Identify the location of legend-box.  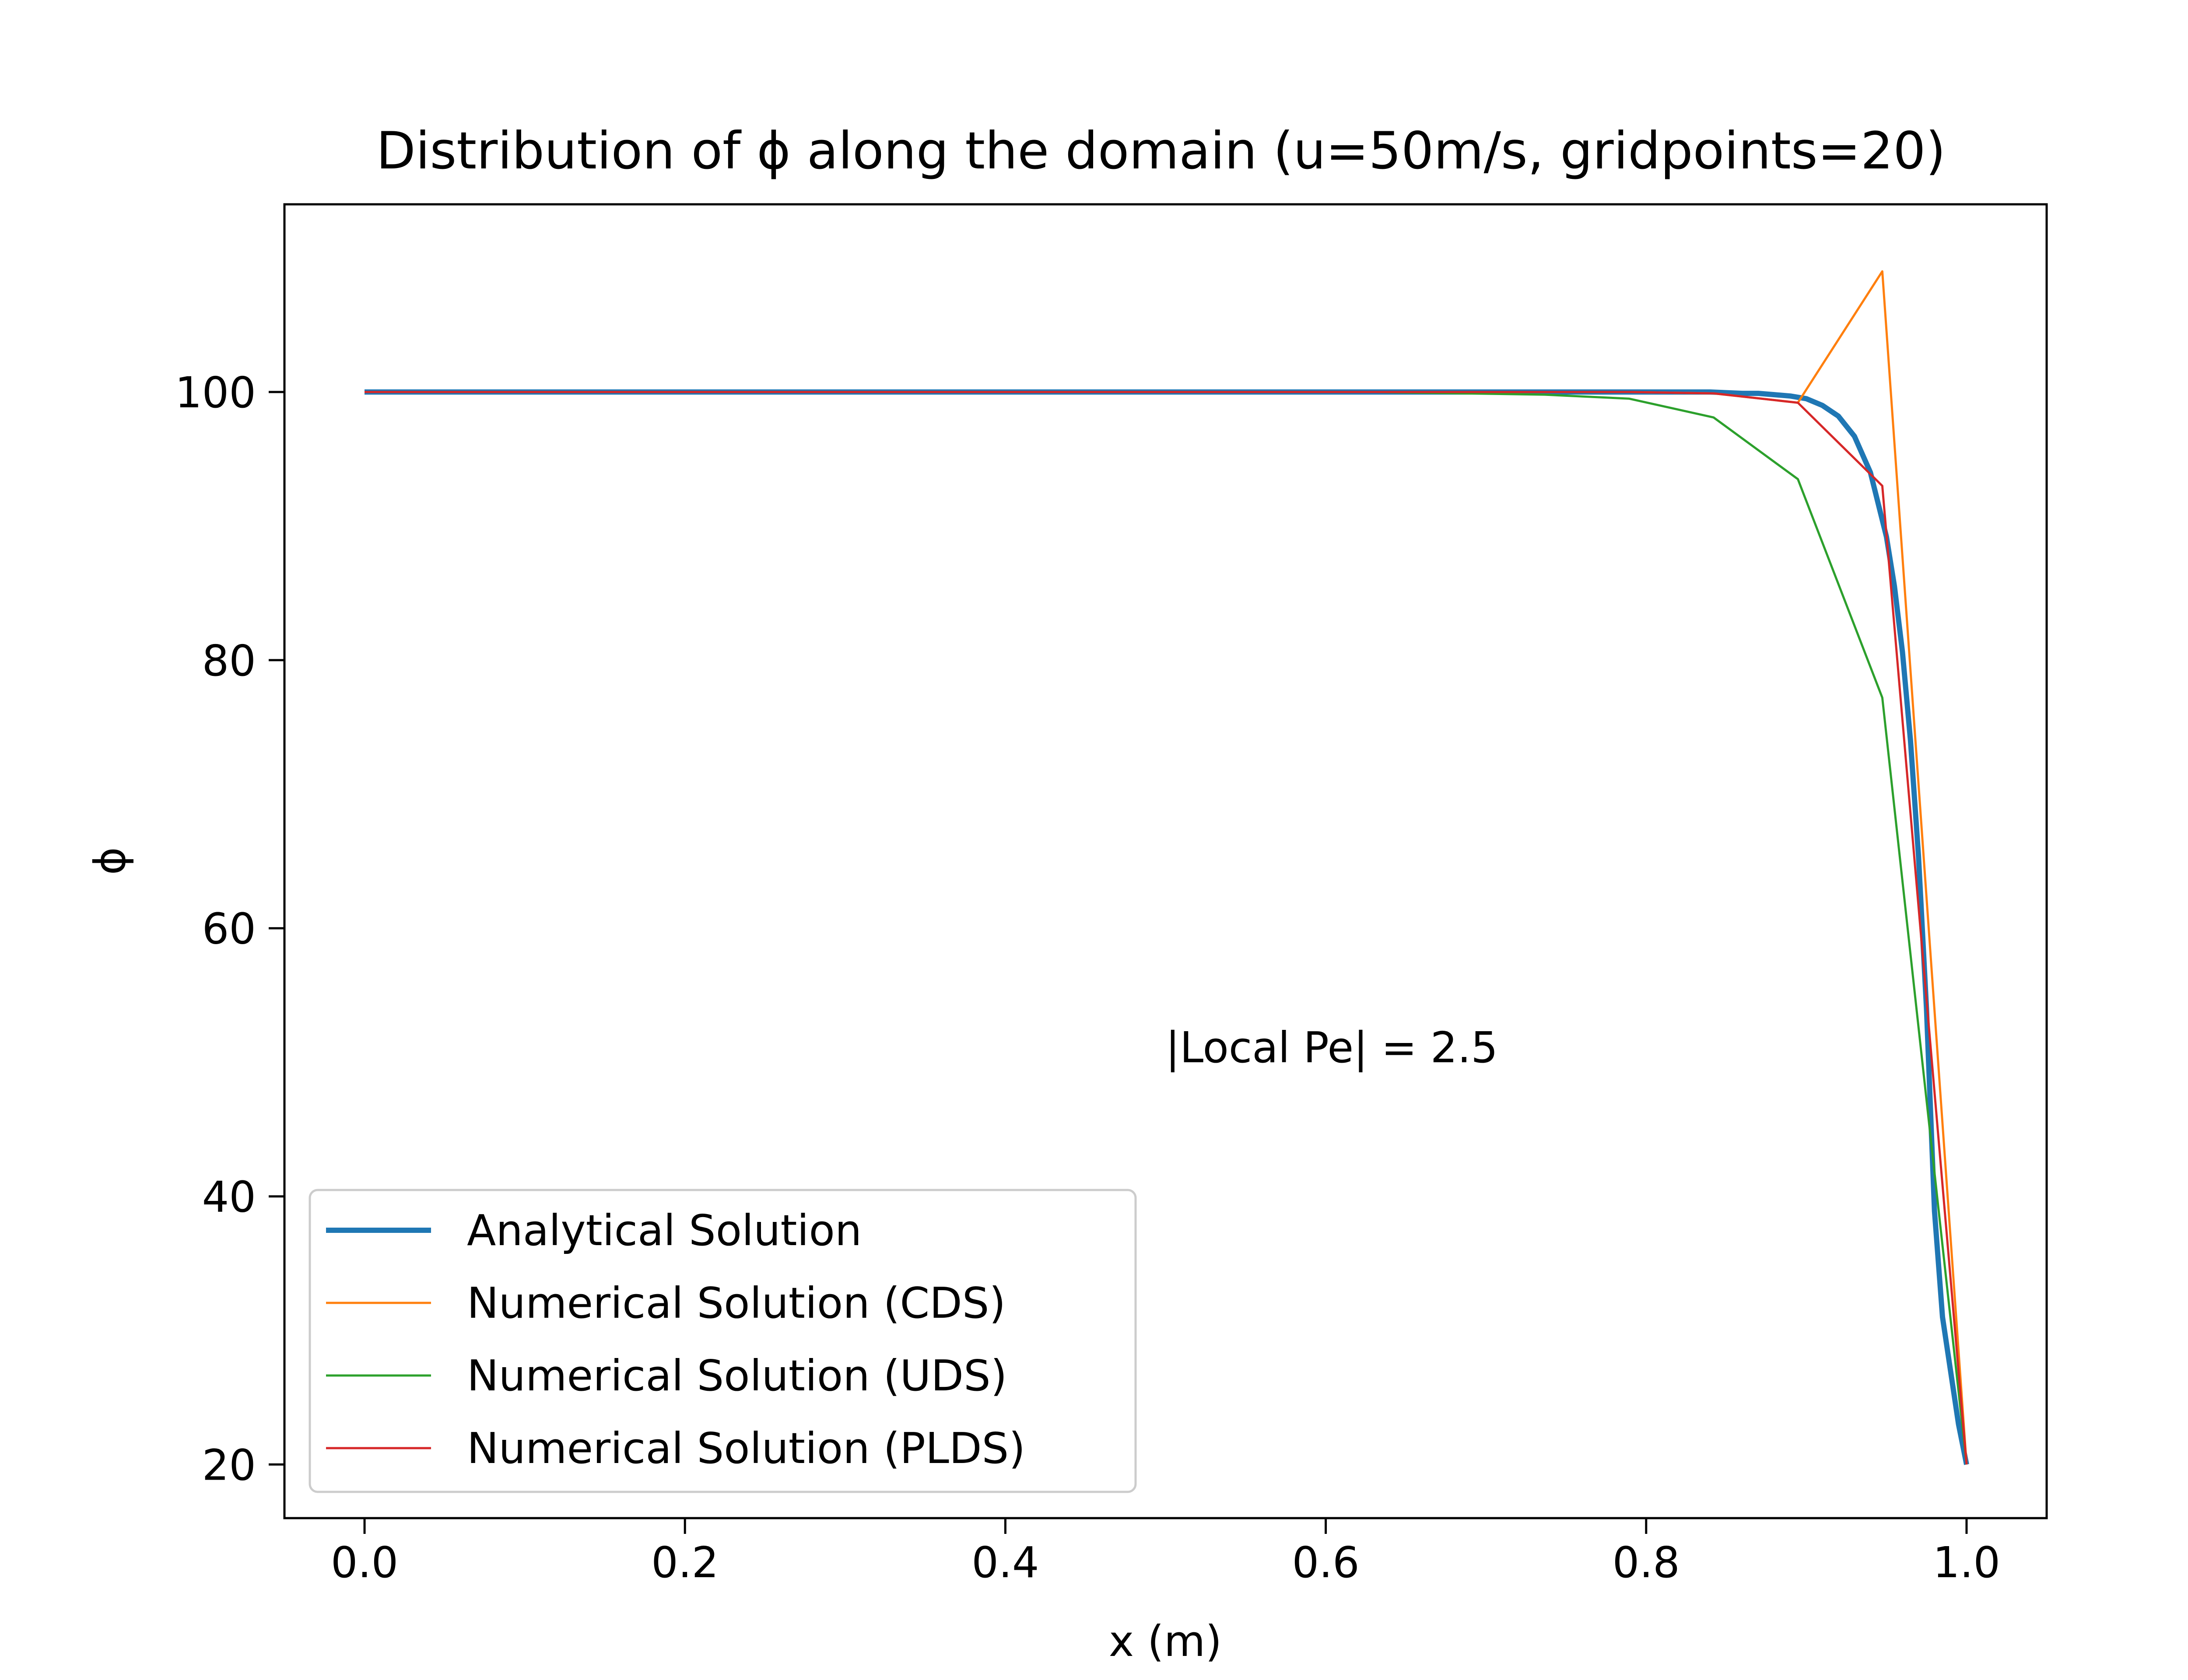
(723, 1341).